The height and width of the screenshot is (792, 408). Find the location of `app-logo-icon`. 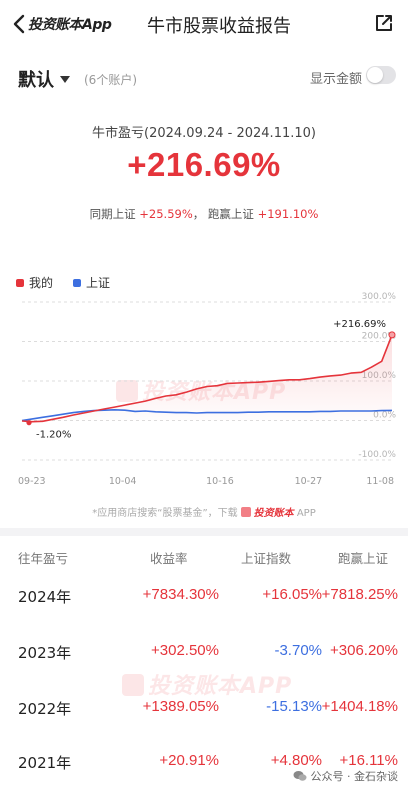

app-logo-icon is located at coordinates (245, 512).